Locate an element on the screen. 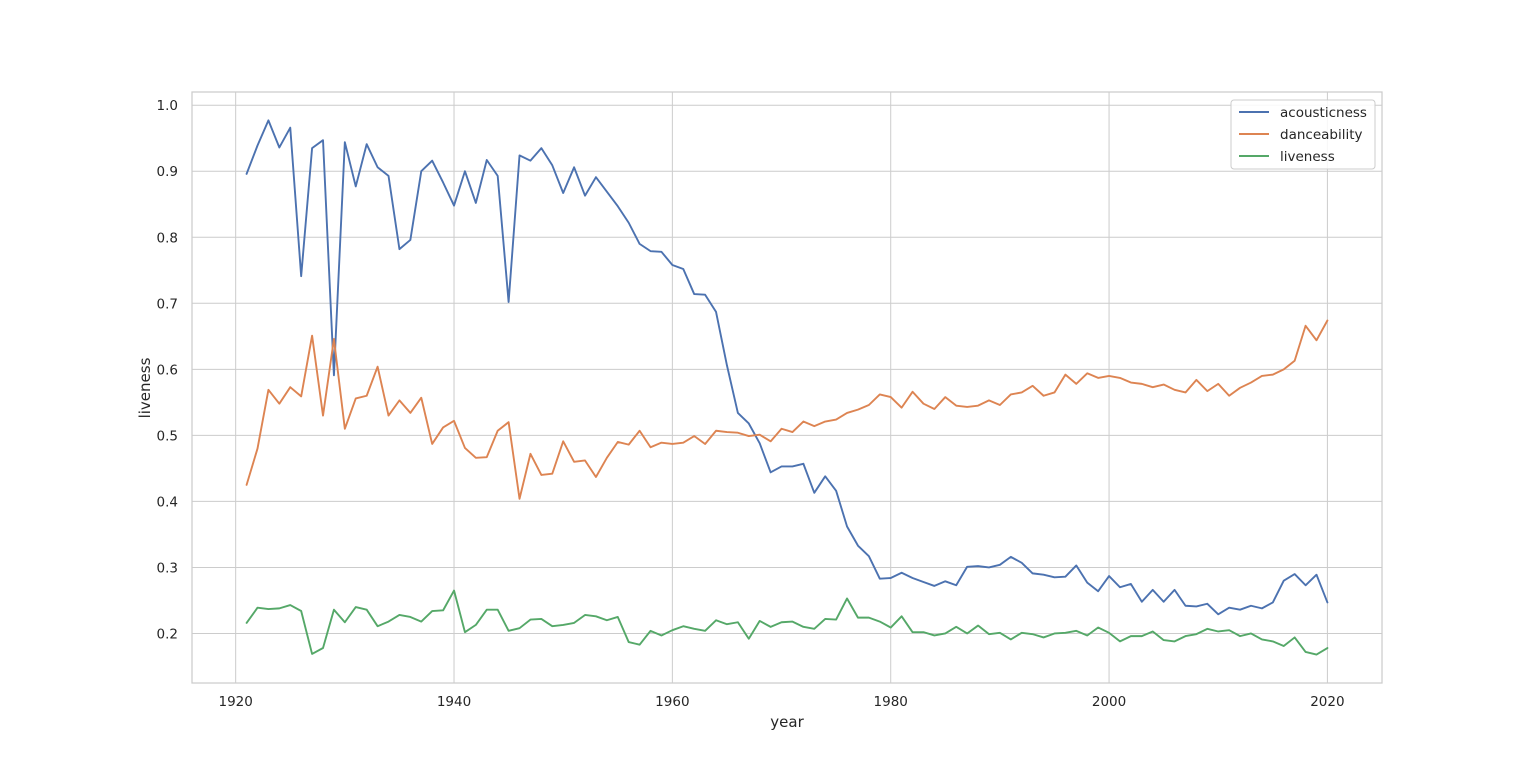 This screenshot has width=1536, height=767. x-tick-label: 1960 is located at coordinates (672, 702).